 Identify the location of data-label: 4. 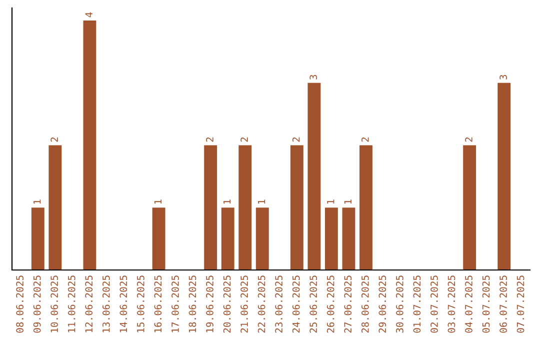
(88, 15).